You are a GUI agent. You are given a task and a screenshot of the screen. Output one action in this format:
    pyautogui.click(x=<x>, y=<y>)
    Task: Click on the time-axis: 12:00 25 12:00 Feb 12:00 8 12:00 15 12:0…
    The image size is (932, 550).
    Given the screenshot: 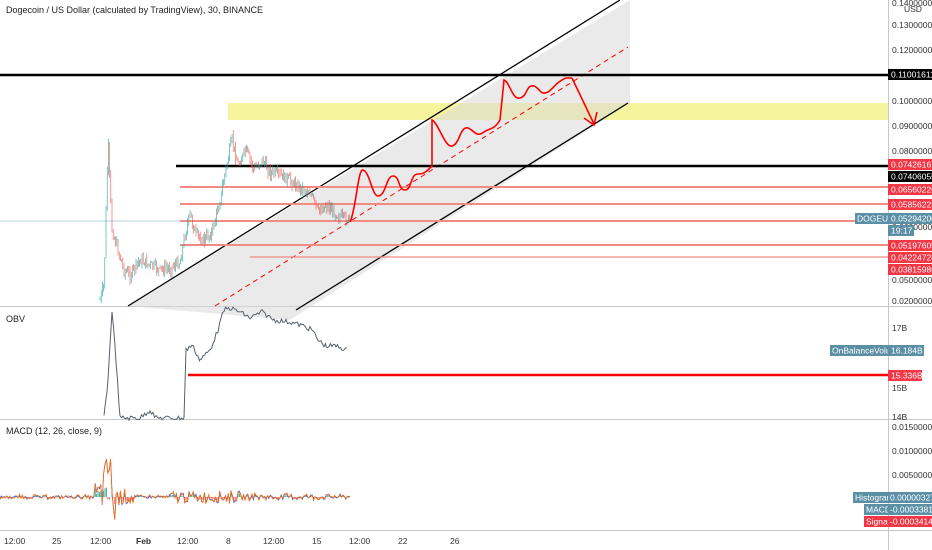 What is the action you would take?
    pyautogui.click(x=232, y=541)
    